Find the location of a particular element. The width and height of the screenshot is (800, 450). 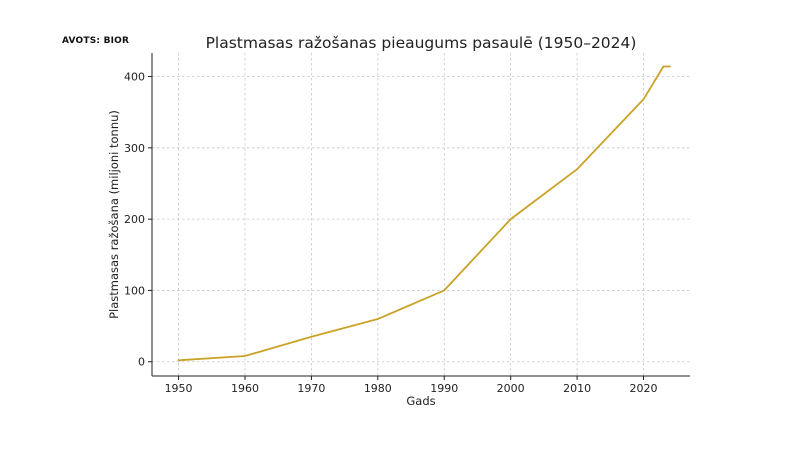

y-axis-title: Plastmasas ražošana (miljoni tonnu) is located at coordinates (114, 214).